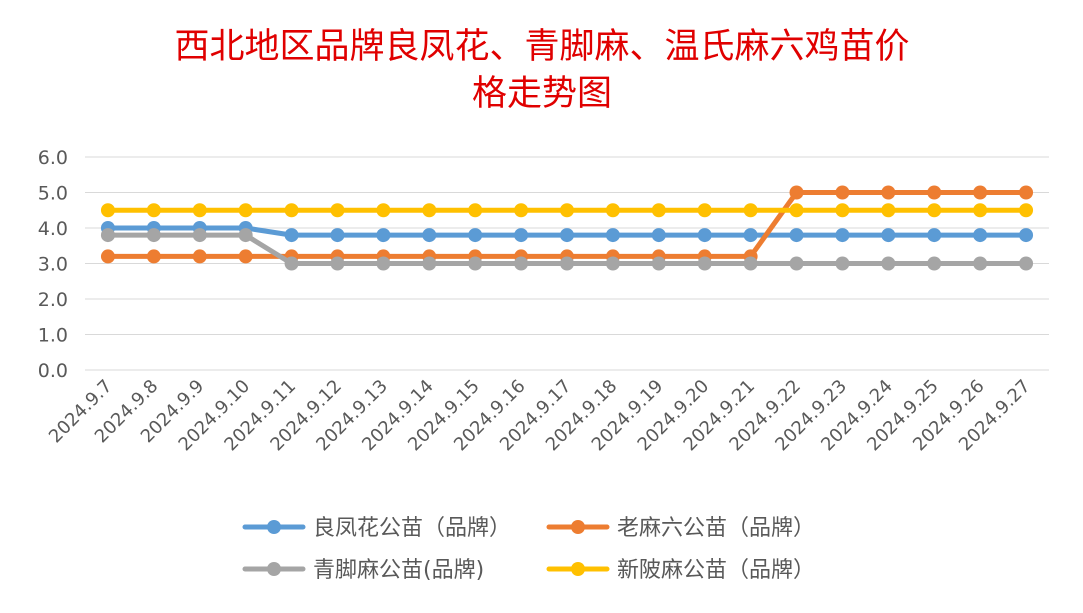 This screenshot has width=1083, height=613. Describe the element at coordinates (53, 300) in the screenshot. I see `y-tick-label: 2.0` at that location.